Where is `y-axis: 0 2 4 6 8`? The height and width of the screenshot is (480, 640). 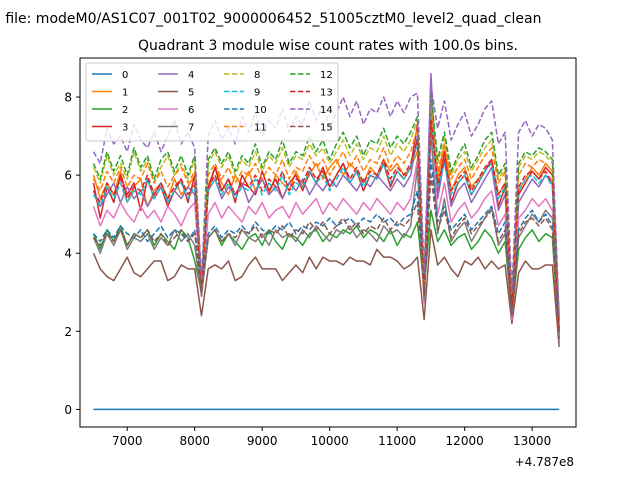 y-axis: 0 2 4 6 8 is located at coordinates (72, 254).